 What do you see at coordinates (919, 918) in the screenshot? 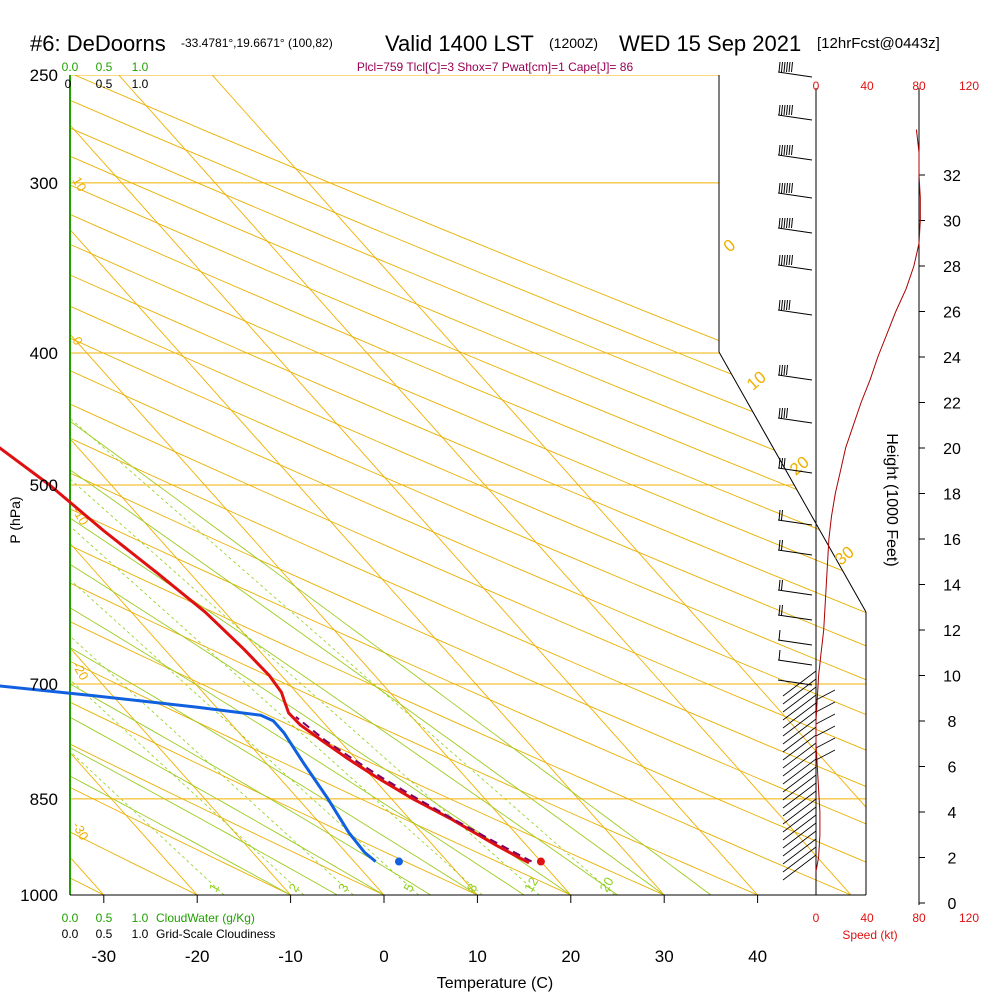
I see `wind-speed-tick-bottom: 80` at bounding box center [919, 918].